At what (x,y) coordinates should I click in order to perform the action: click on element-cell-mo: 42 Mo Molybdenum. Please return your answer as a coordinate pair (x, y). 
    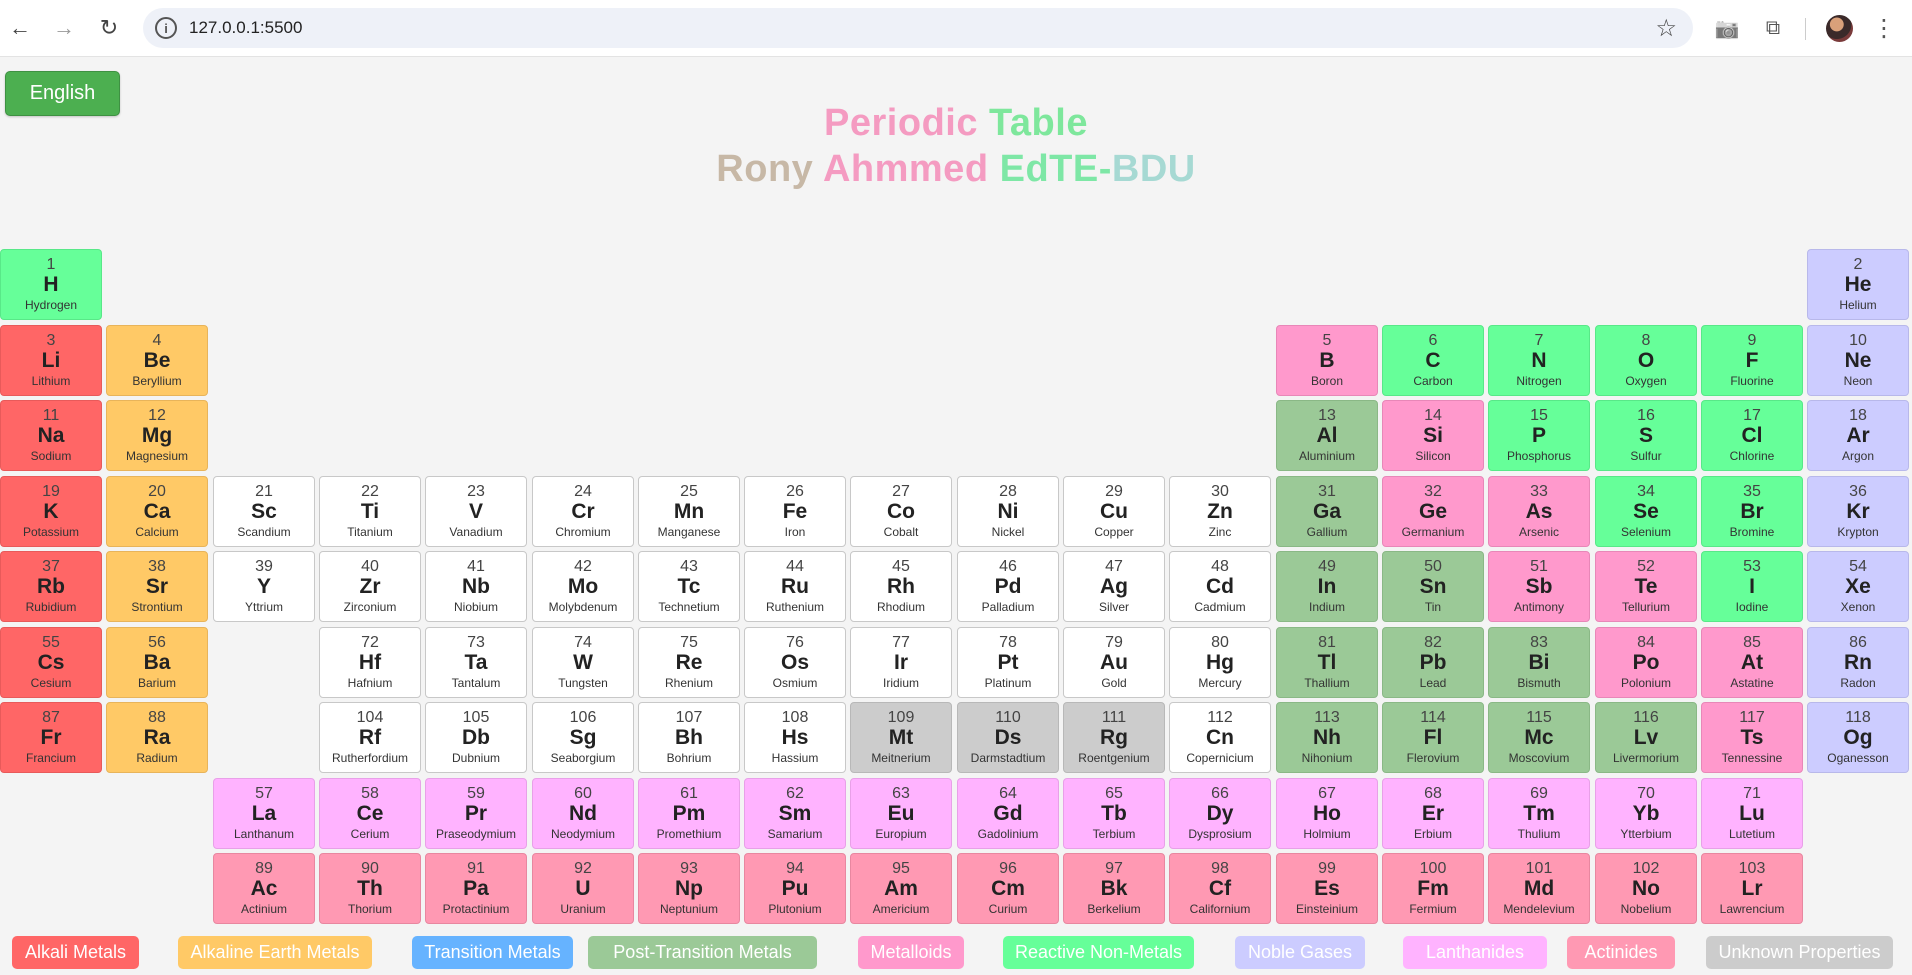
    Looking at the image, I should click on (583, 586).